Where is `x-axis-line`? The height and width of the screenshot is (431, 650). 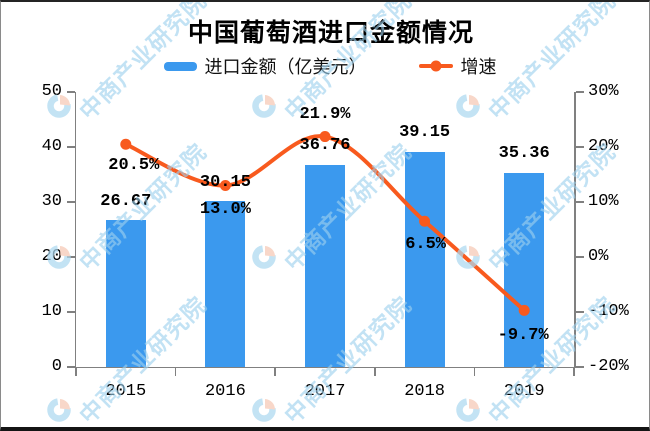
x-axis-line is located at coordinates (325, 367).